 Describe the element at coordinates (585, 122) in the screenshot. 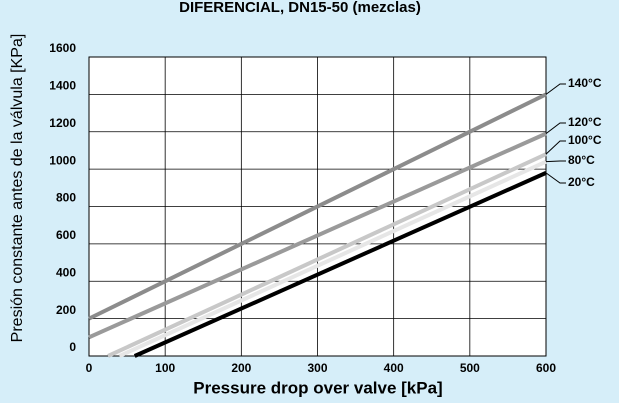

I see `legend-label: 120°C` at that location.